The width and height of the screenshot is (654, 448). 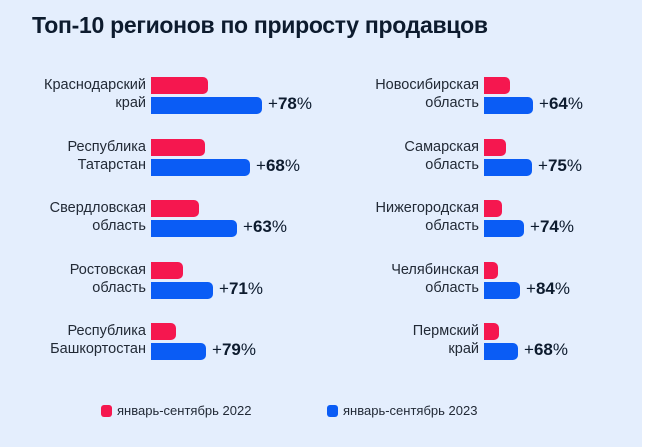 What do you see at coordinates (435, 278) in the screenshot?
I see `category-label: Челябинская область` at bounding box center [435, 278].